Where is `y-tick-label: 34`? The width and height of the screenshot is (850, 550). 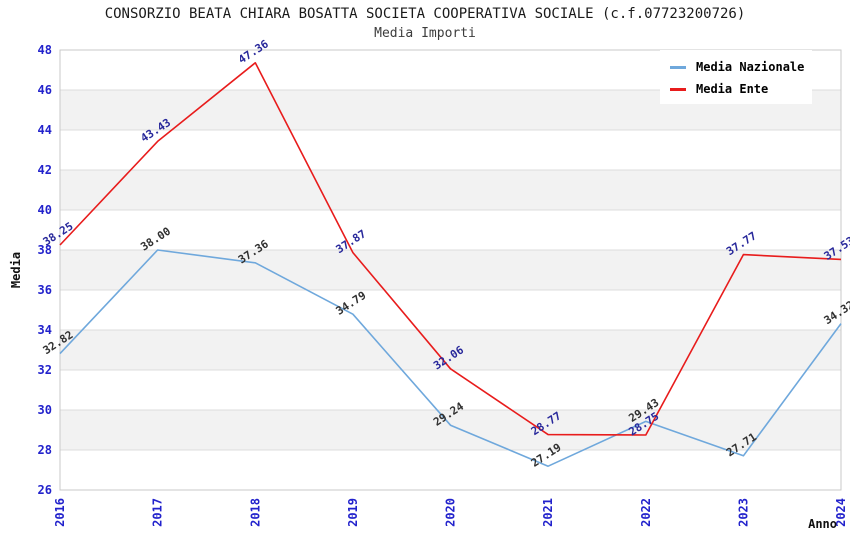 y-tick-label: 34 is located at coordinates (45, 330).